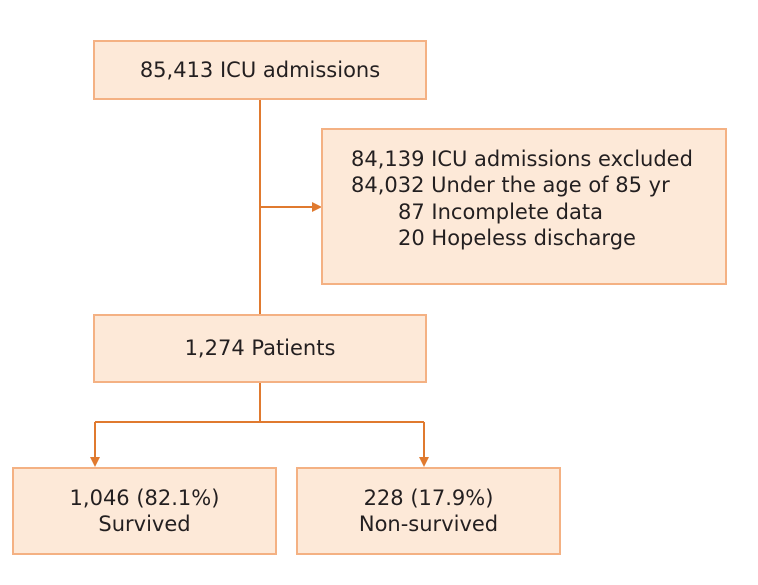  What do you see at coordinates (522, 159) in the screenshot?
I see `excluded-title: 84,139 ICU admissions excluded` at bounding box center [522, 159].